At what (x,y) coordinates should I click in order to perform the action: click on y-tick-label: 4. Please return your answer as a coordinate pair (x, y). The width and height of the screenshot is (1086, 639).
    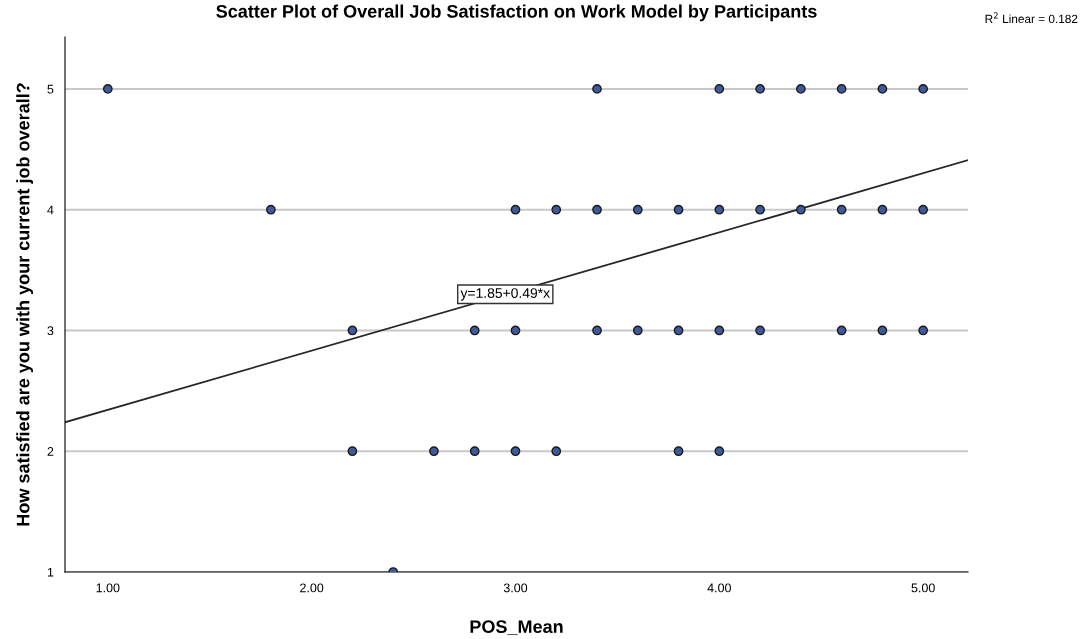
    Looking at the image, I should click on (50, 210).